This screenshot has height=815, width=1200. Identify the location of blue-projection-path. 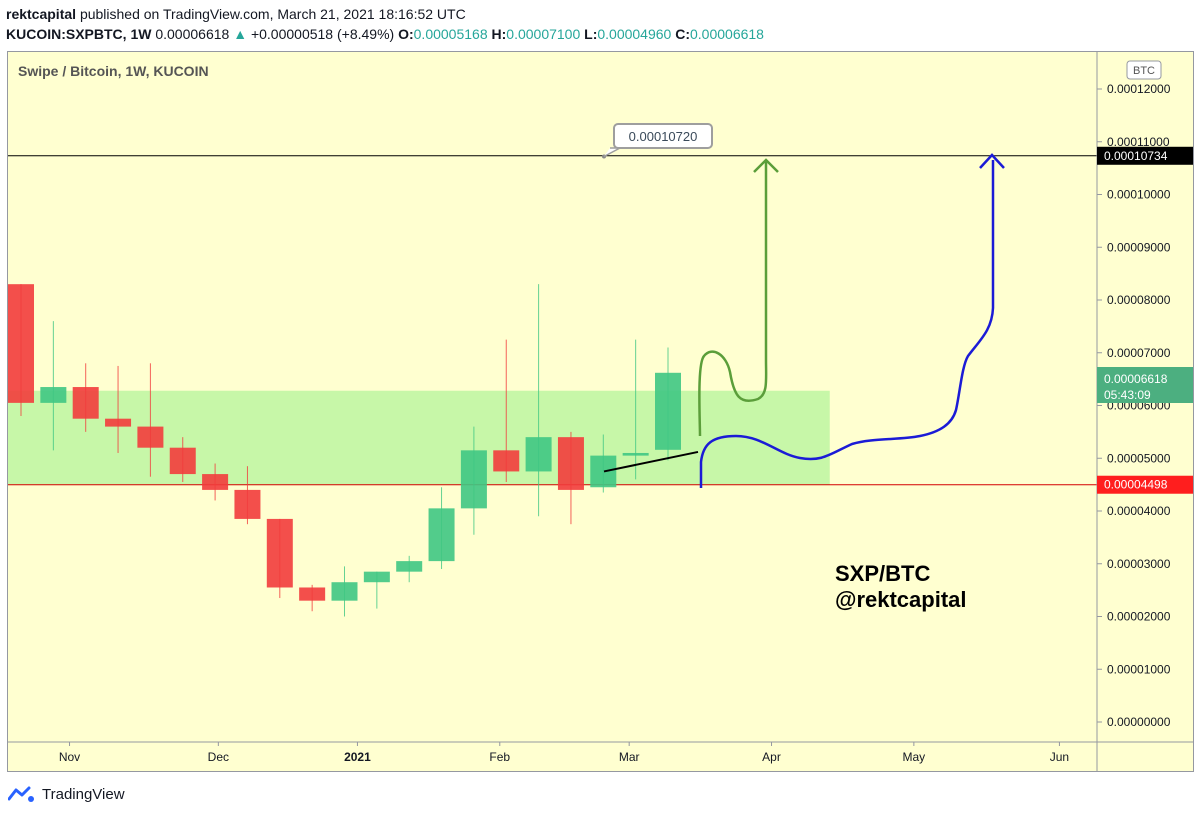
(847, 324).